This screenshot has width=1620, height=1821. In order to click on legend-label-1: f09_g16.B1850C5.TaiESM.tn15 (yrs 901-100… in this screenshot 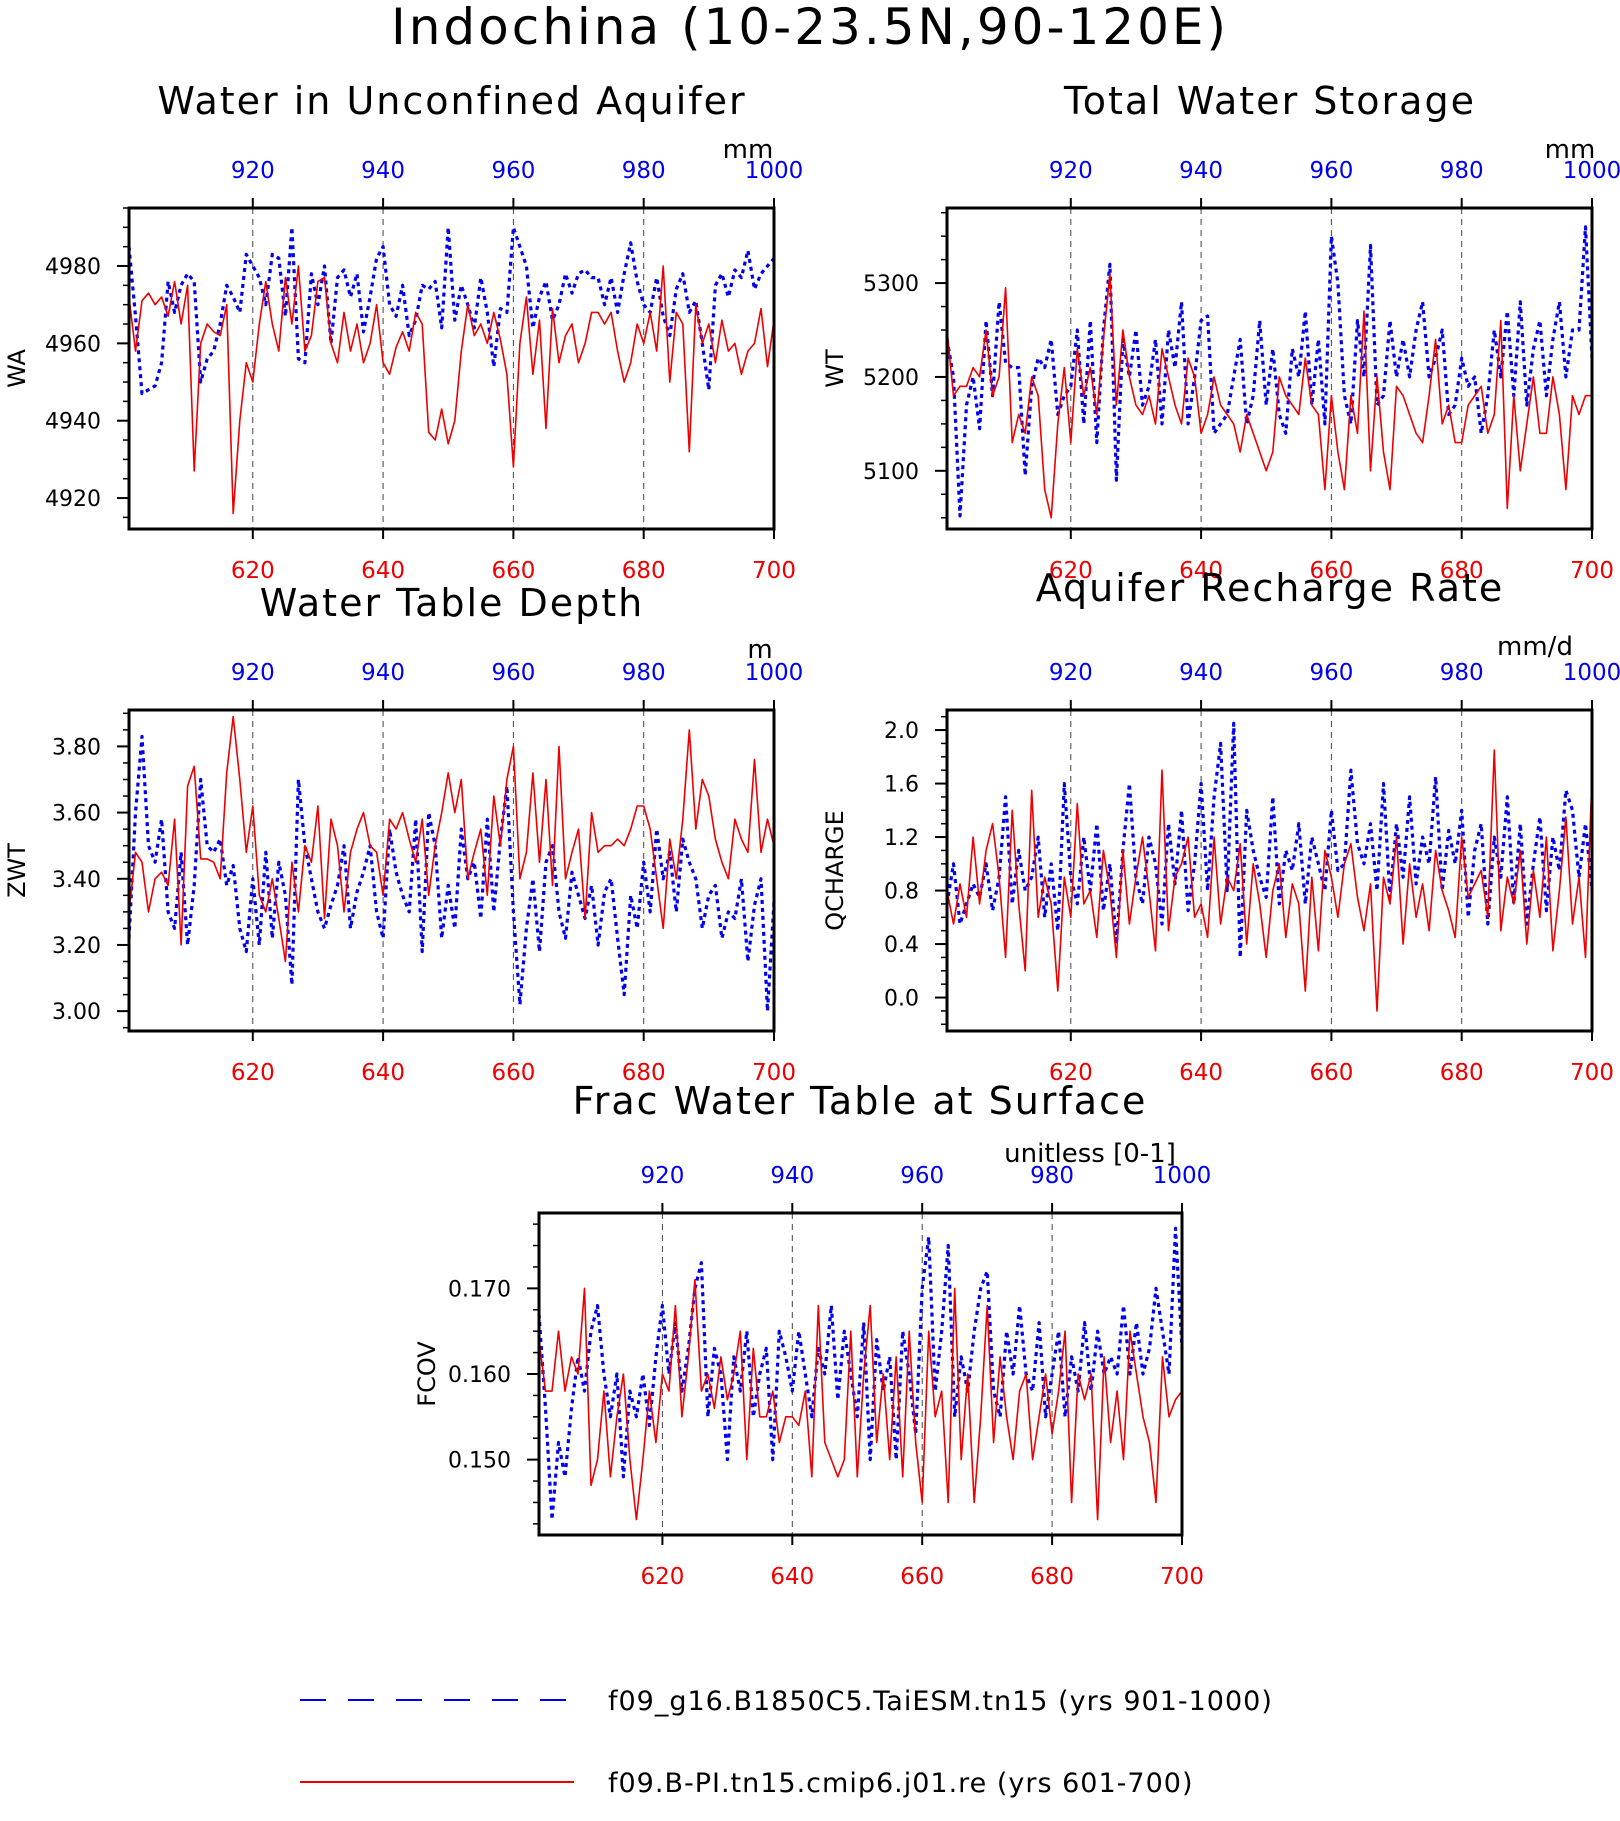, I will do `click(940, 1701)`.